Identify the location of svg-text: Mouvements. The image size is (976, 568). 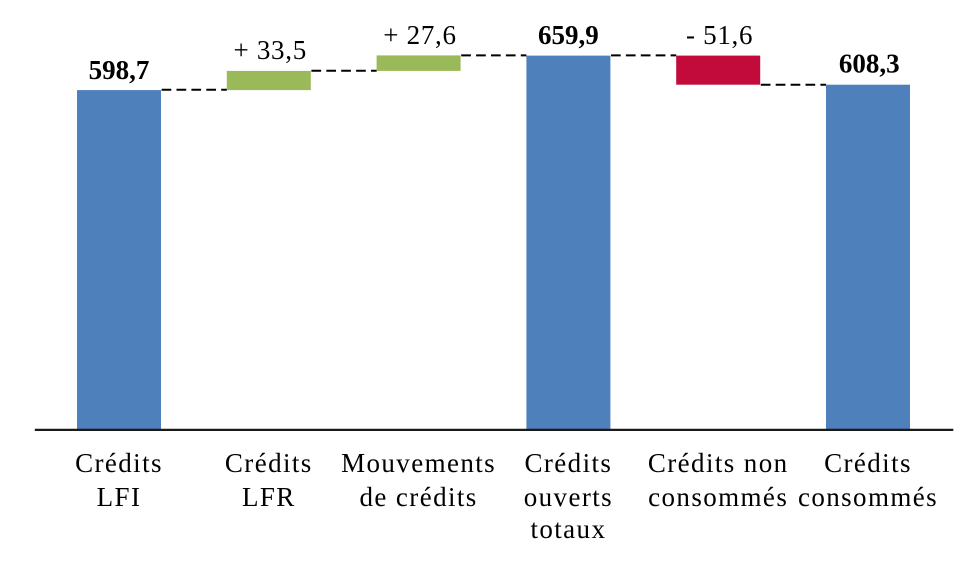
(418, 463).